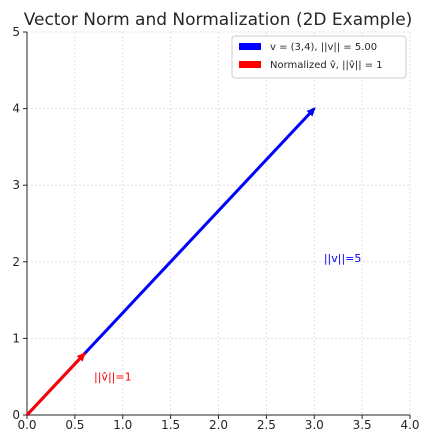  What do you see at coordinates (16, 32) in the screenshot?
I see `y-tick-label: 5` at bounding box center [16, 32].